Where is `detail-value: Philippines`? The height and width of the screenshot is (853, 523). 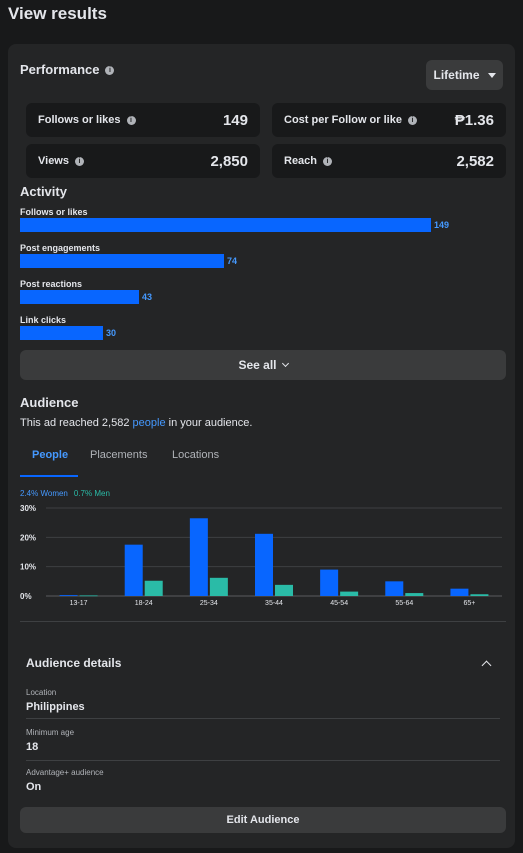
detail-value: Philippines is located at coordinates (55, 707).